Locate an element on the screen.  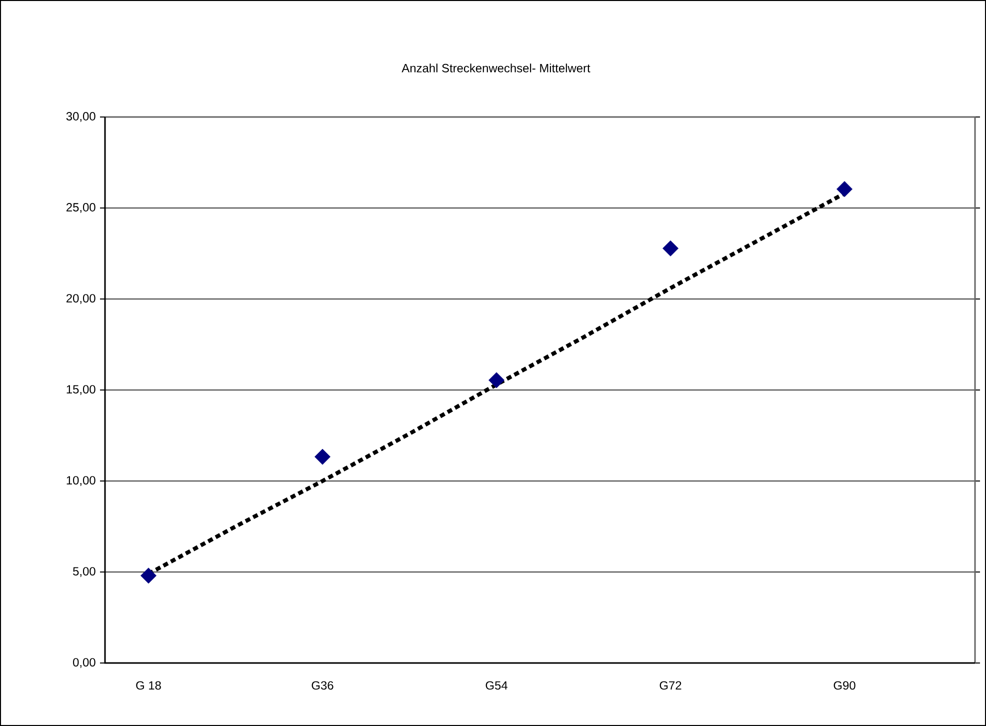
y-tick-label: 20,00 is located at coordinates (81, 299).